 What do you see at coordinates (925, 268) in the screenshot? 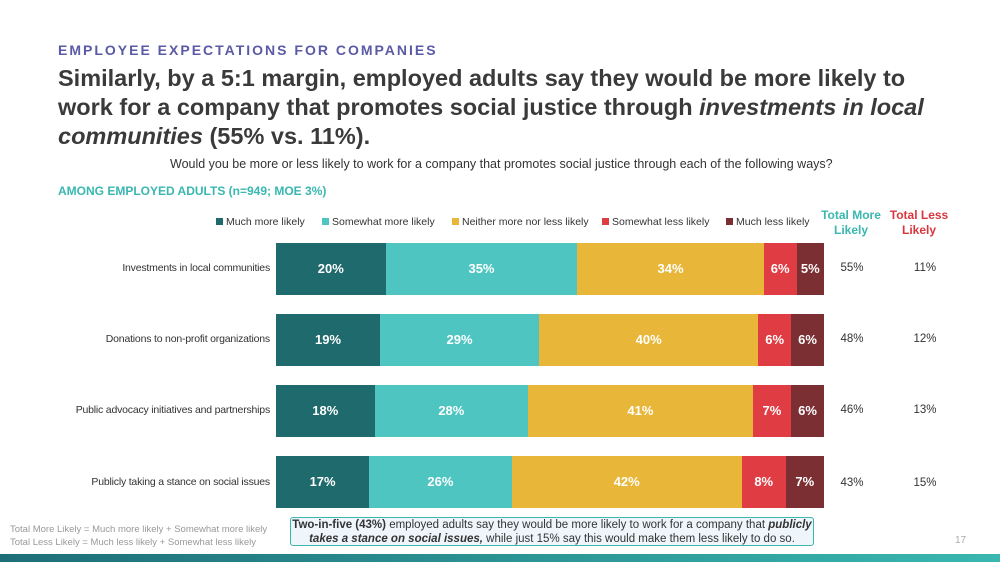
I see `total-less-value: 11%` at bounding box center [925, 268].